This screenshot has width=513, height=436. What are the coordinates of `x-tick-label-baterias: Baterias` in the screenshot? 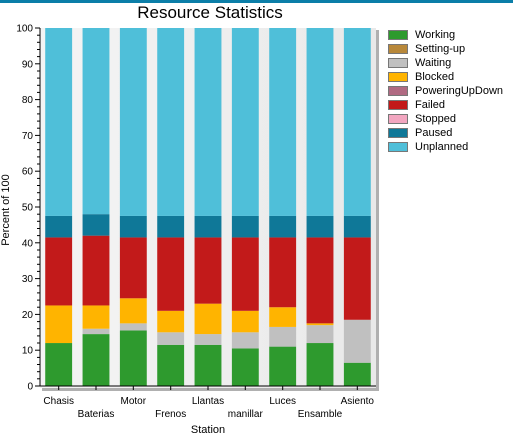 It's located at (96, 414).